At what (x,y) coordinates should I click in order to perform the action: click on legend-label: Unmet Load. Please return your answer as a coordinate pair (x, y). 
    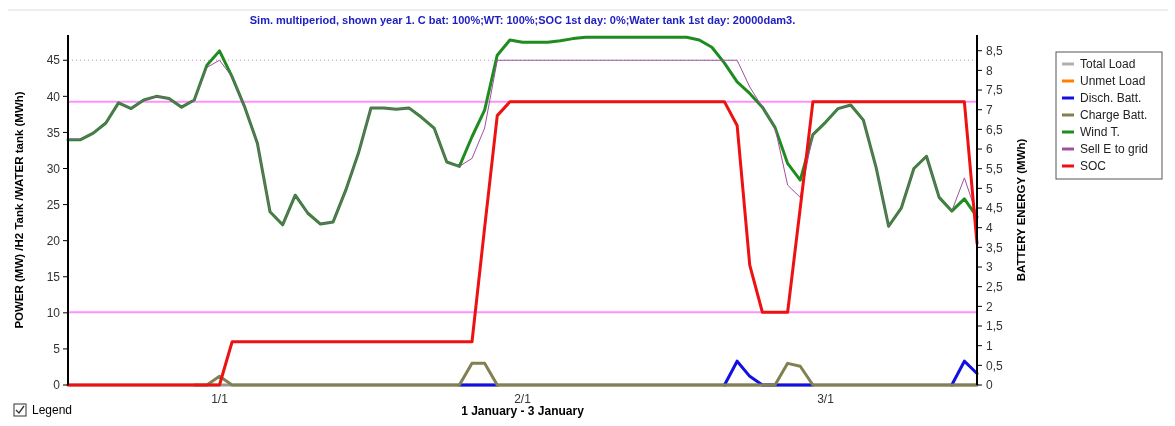
    Looking at the image, I should click on (1113, 81).